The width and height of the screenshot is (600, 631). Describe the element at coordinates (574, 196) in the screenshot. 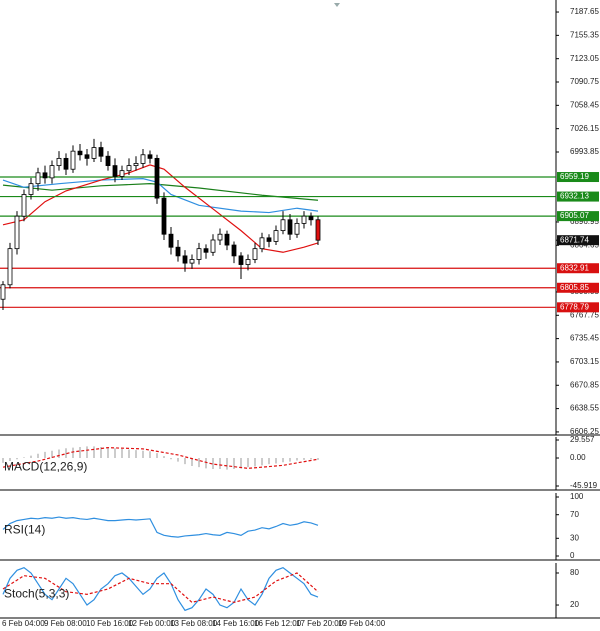

I see `level-label: 6932.13` at that location.